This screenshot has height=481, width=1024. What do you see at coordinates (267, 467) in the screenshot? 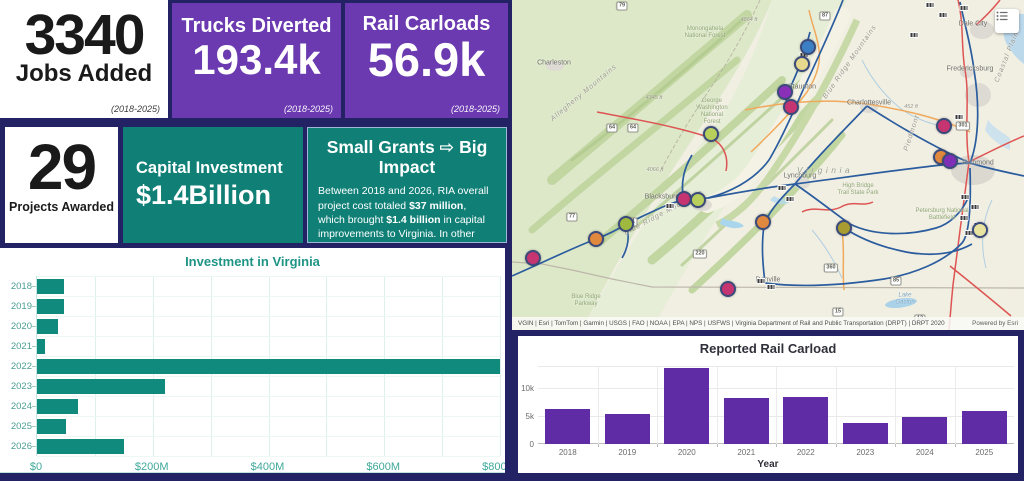
I see `x-tick-label: $400M` at bounding box center [267, 467].